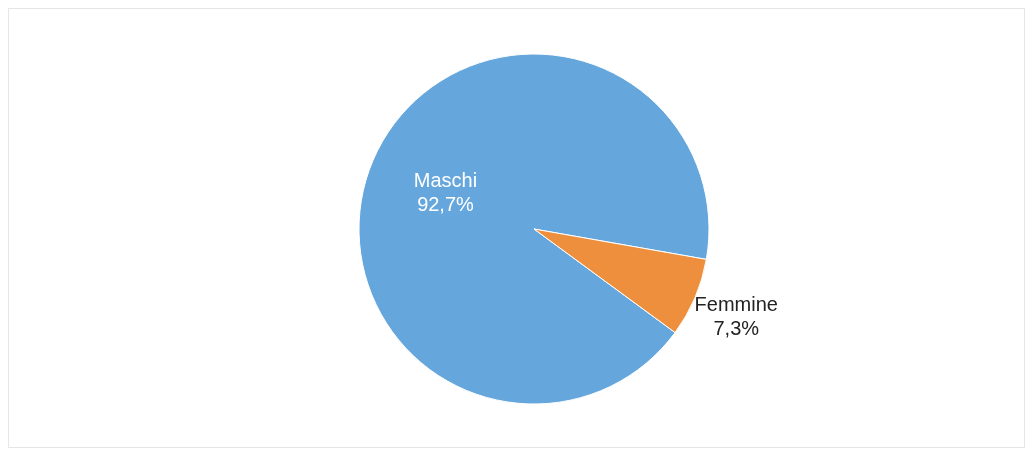  Describe the element at coordinates (736, 304) in the screenshot. I see `slice-label: Femmine` at that location.